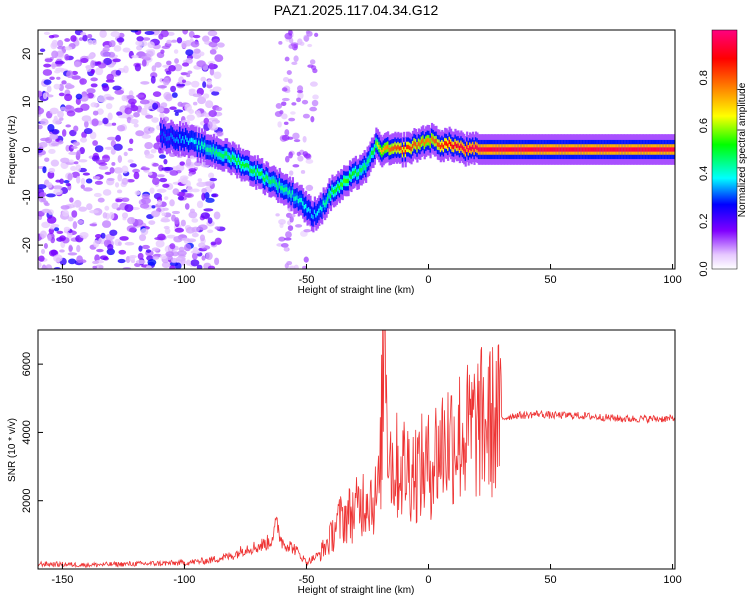 The image size is (750, 600). I want to click on colorbar-tick-label: 0.6, so click(704, 125).